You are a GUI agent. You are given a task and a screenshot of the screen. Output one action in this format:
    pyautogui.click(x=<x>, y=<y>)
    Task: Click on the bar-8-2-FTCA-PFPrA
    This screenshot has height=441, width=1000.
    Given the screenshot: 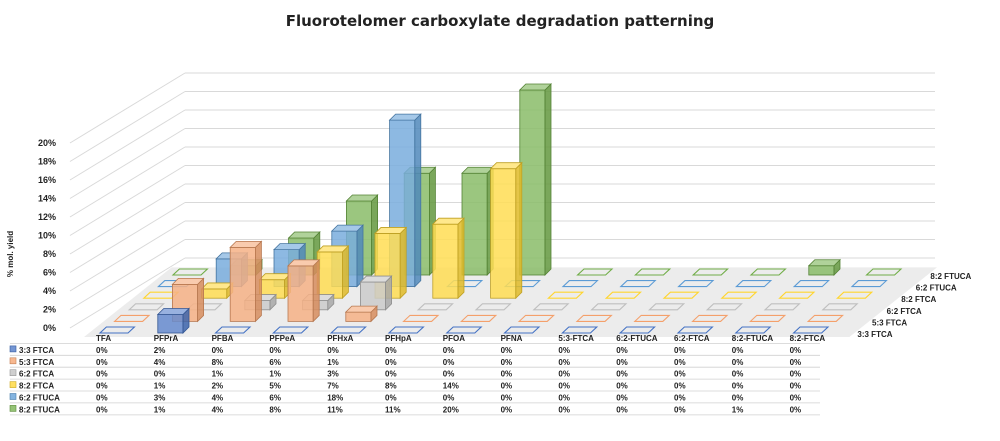 What is the action you would take?
    pyautogui.click(x=217, y=290)
    